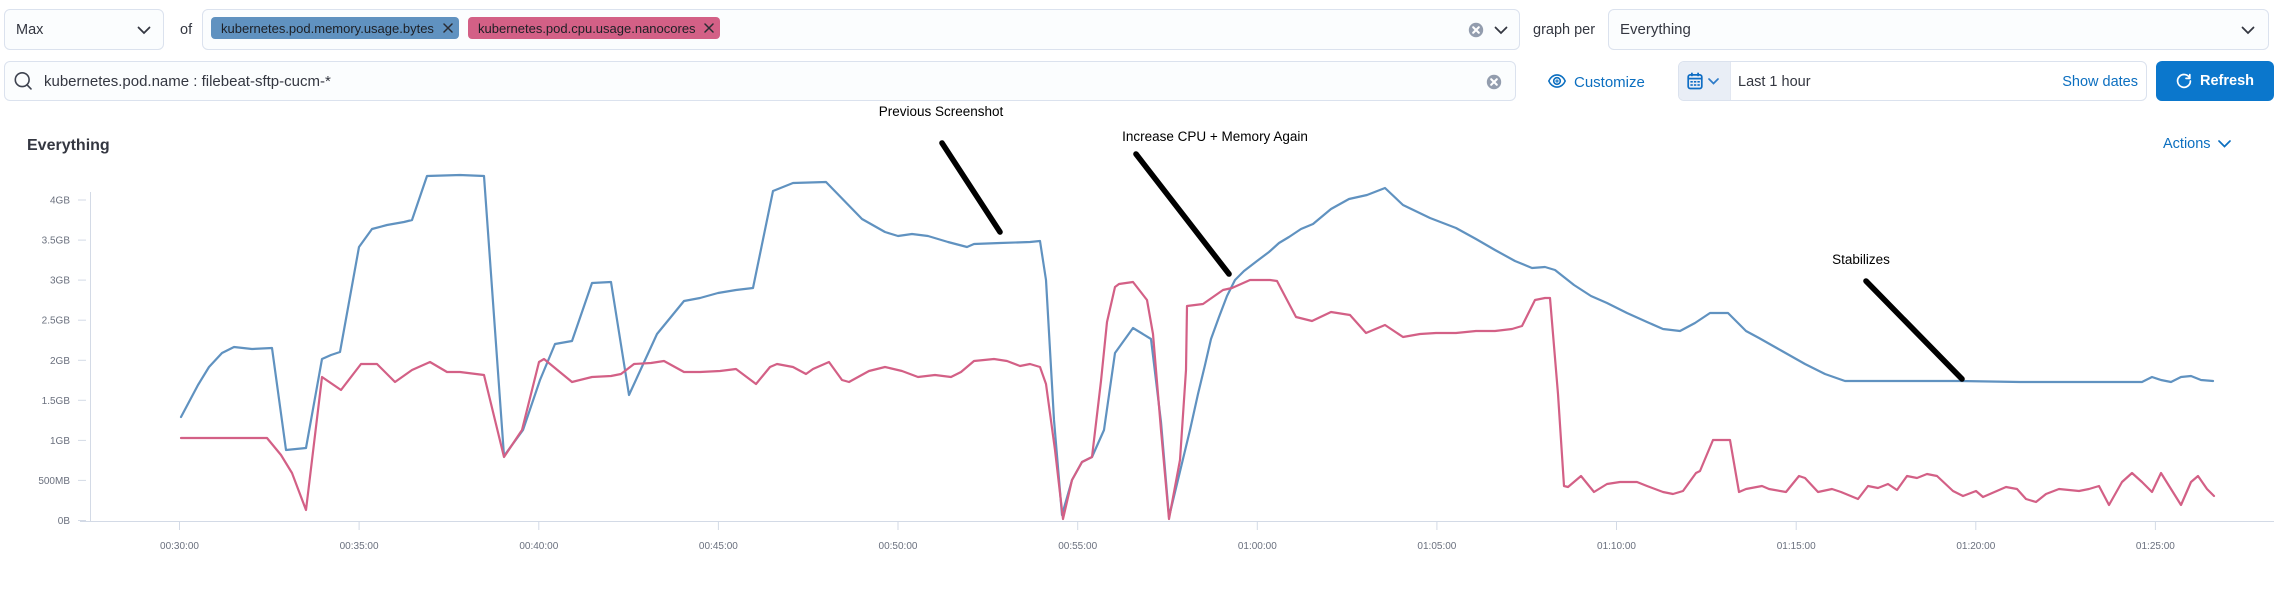  What do you see at coordinates (60, 281) in the screenshot?
I see `svg-text: 3GB` at bounding box center [60, 281].